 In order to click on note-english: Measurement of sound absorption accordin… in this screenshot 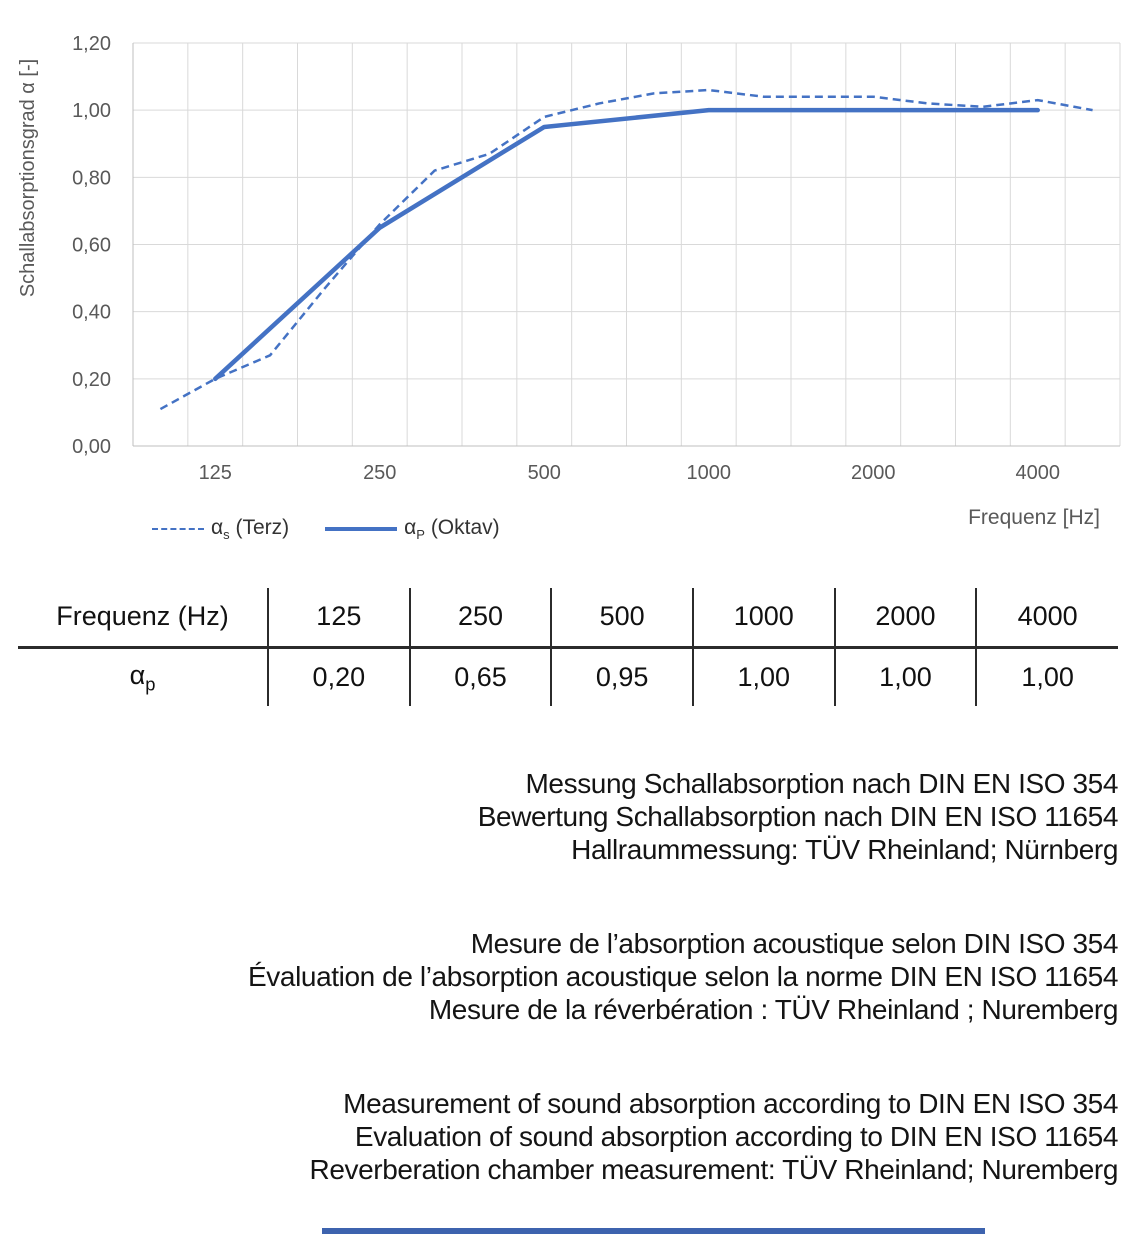, I will do `click(568, 1136)`.